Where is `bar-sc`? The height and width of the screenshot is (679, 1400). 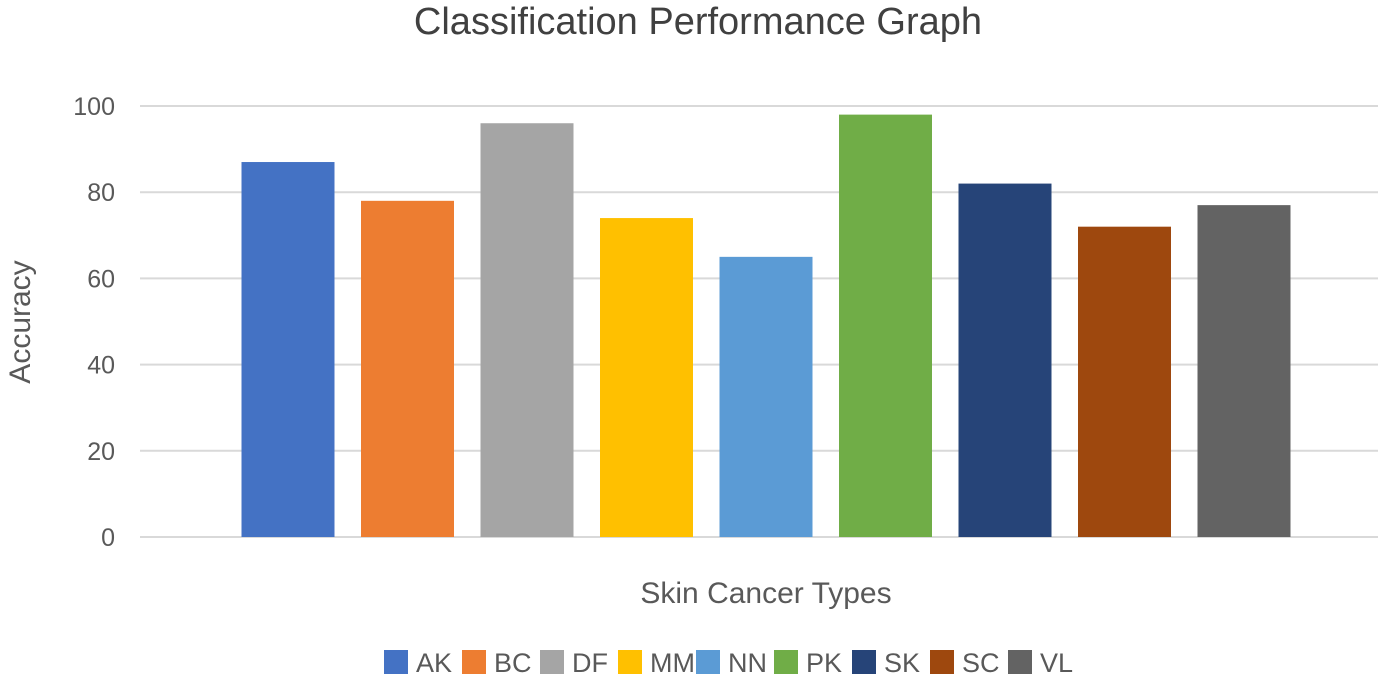
bar-sc is located at coordinates (1124, 381).